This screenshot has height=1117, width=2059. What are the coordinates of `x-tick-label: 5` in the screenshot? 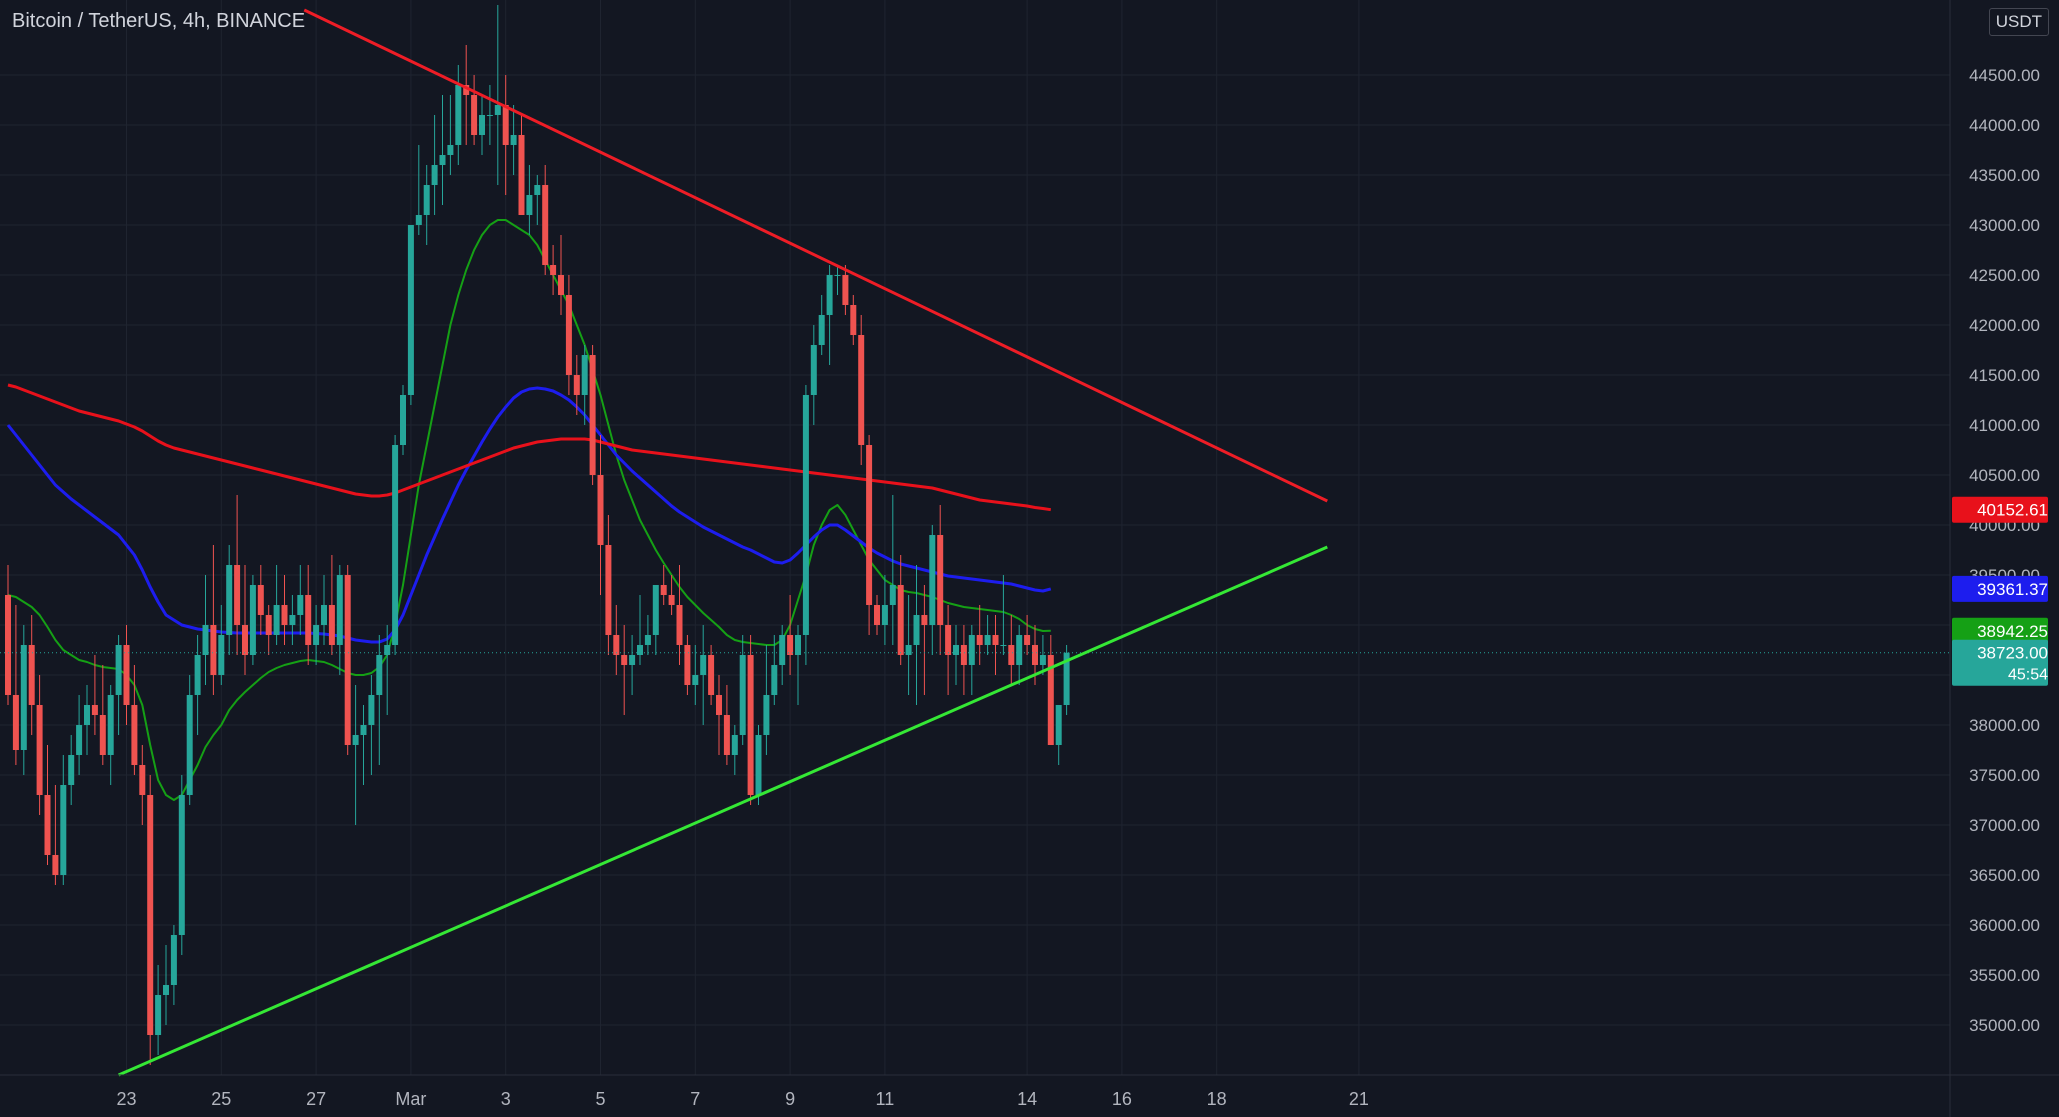 It's located at (600, 1099).